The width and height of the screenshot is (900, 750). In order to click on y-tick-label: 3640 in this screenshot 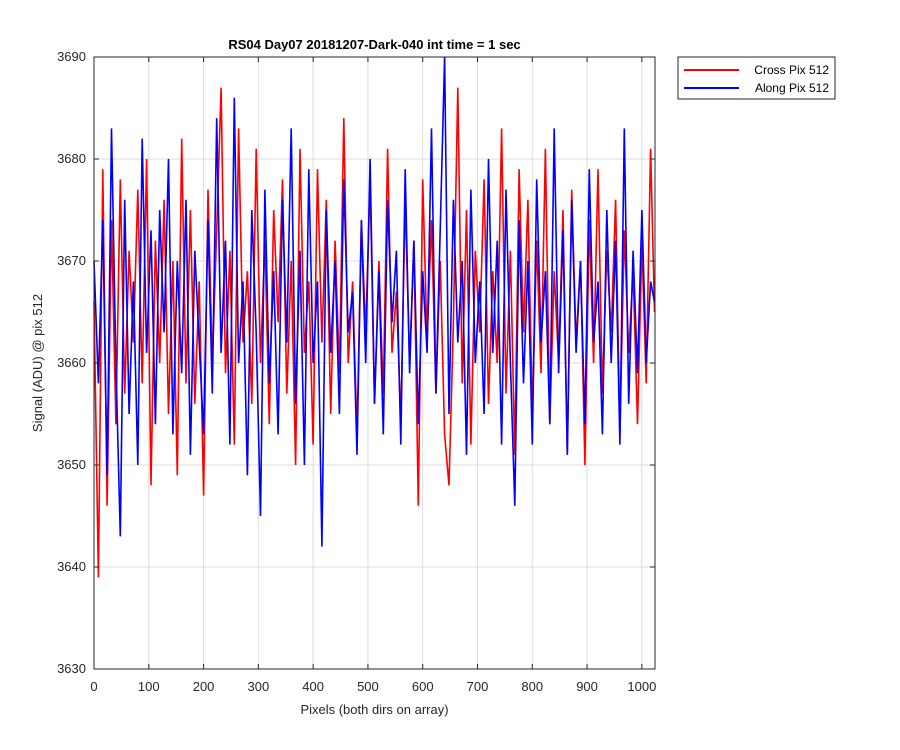, I will do `click(71, 566)`.